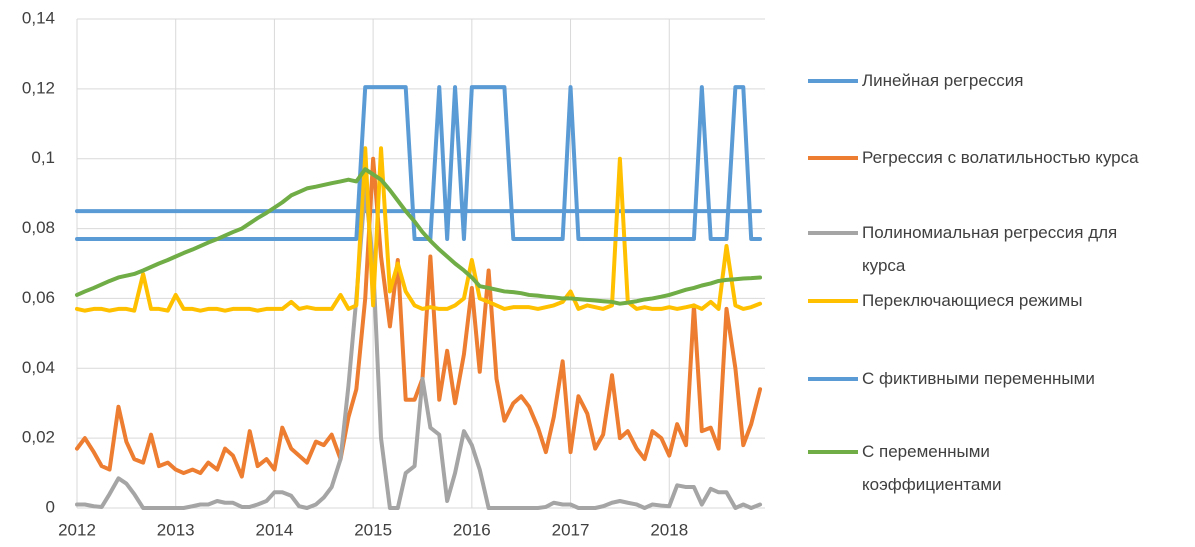 This screenshot has height=547, width=1195. I want to click on legend-label: Регрессия с волатильностью курса, so click(1000, 157).